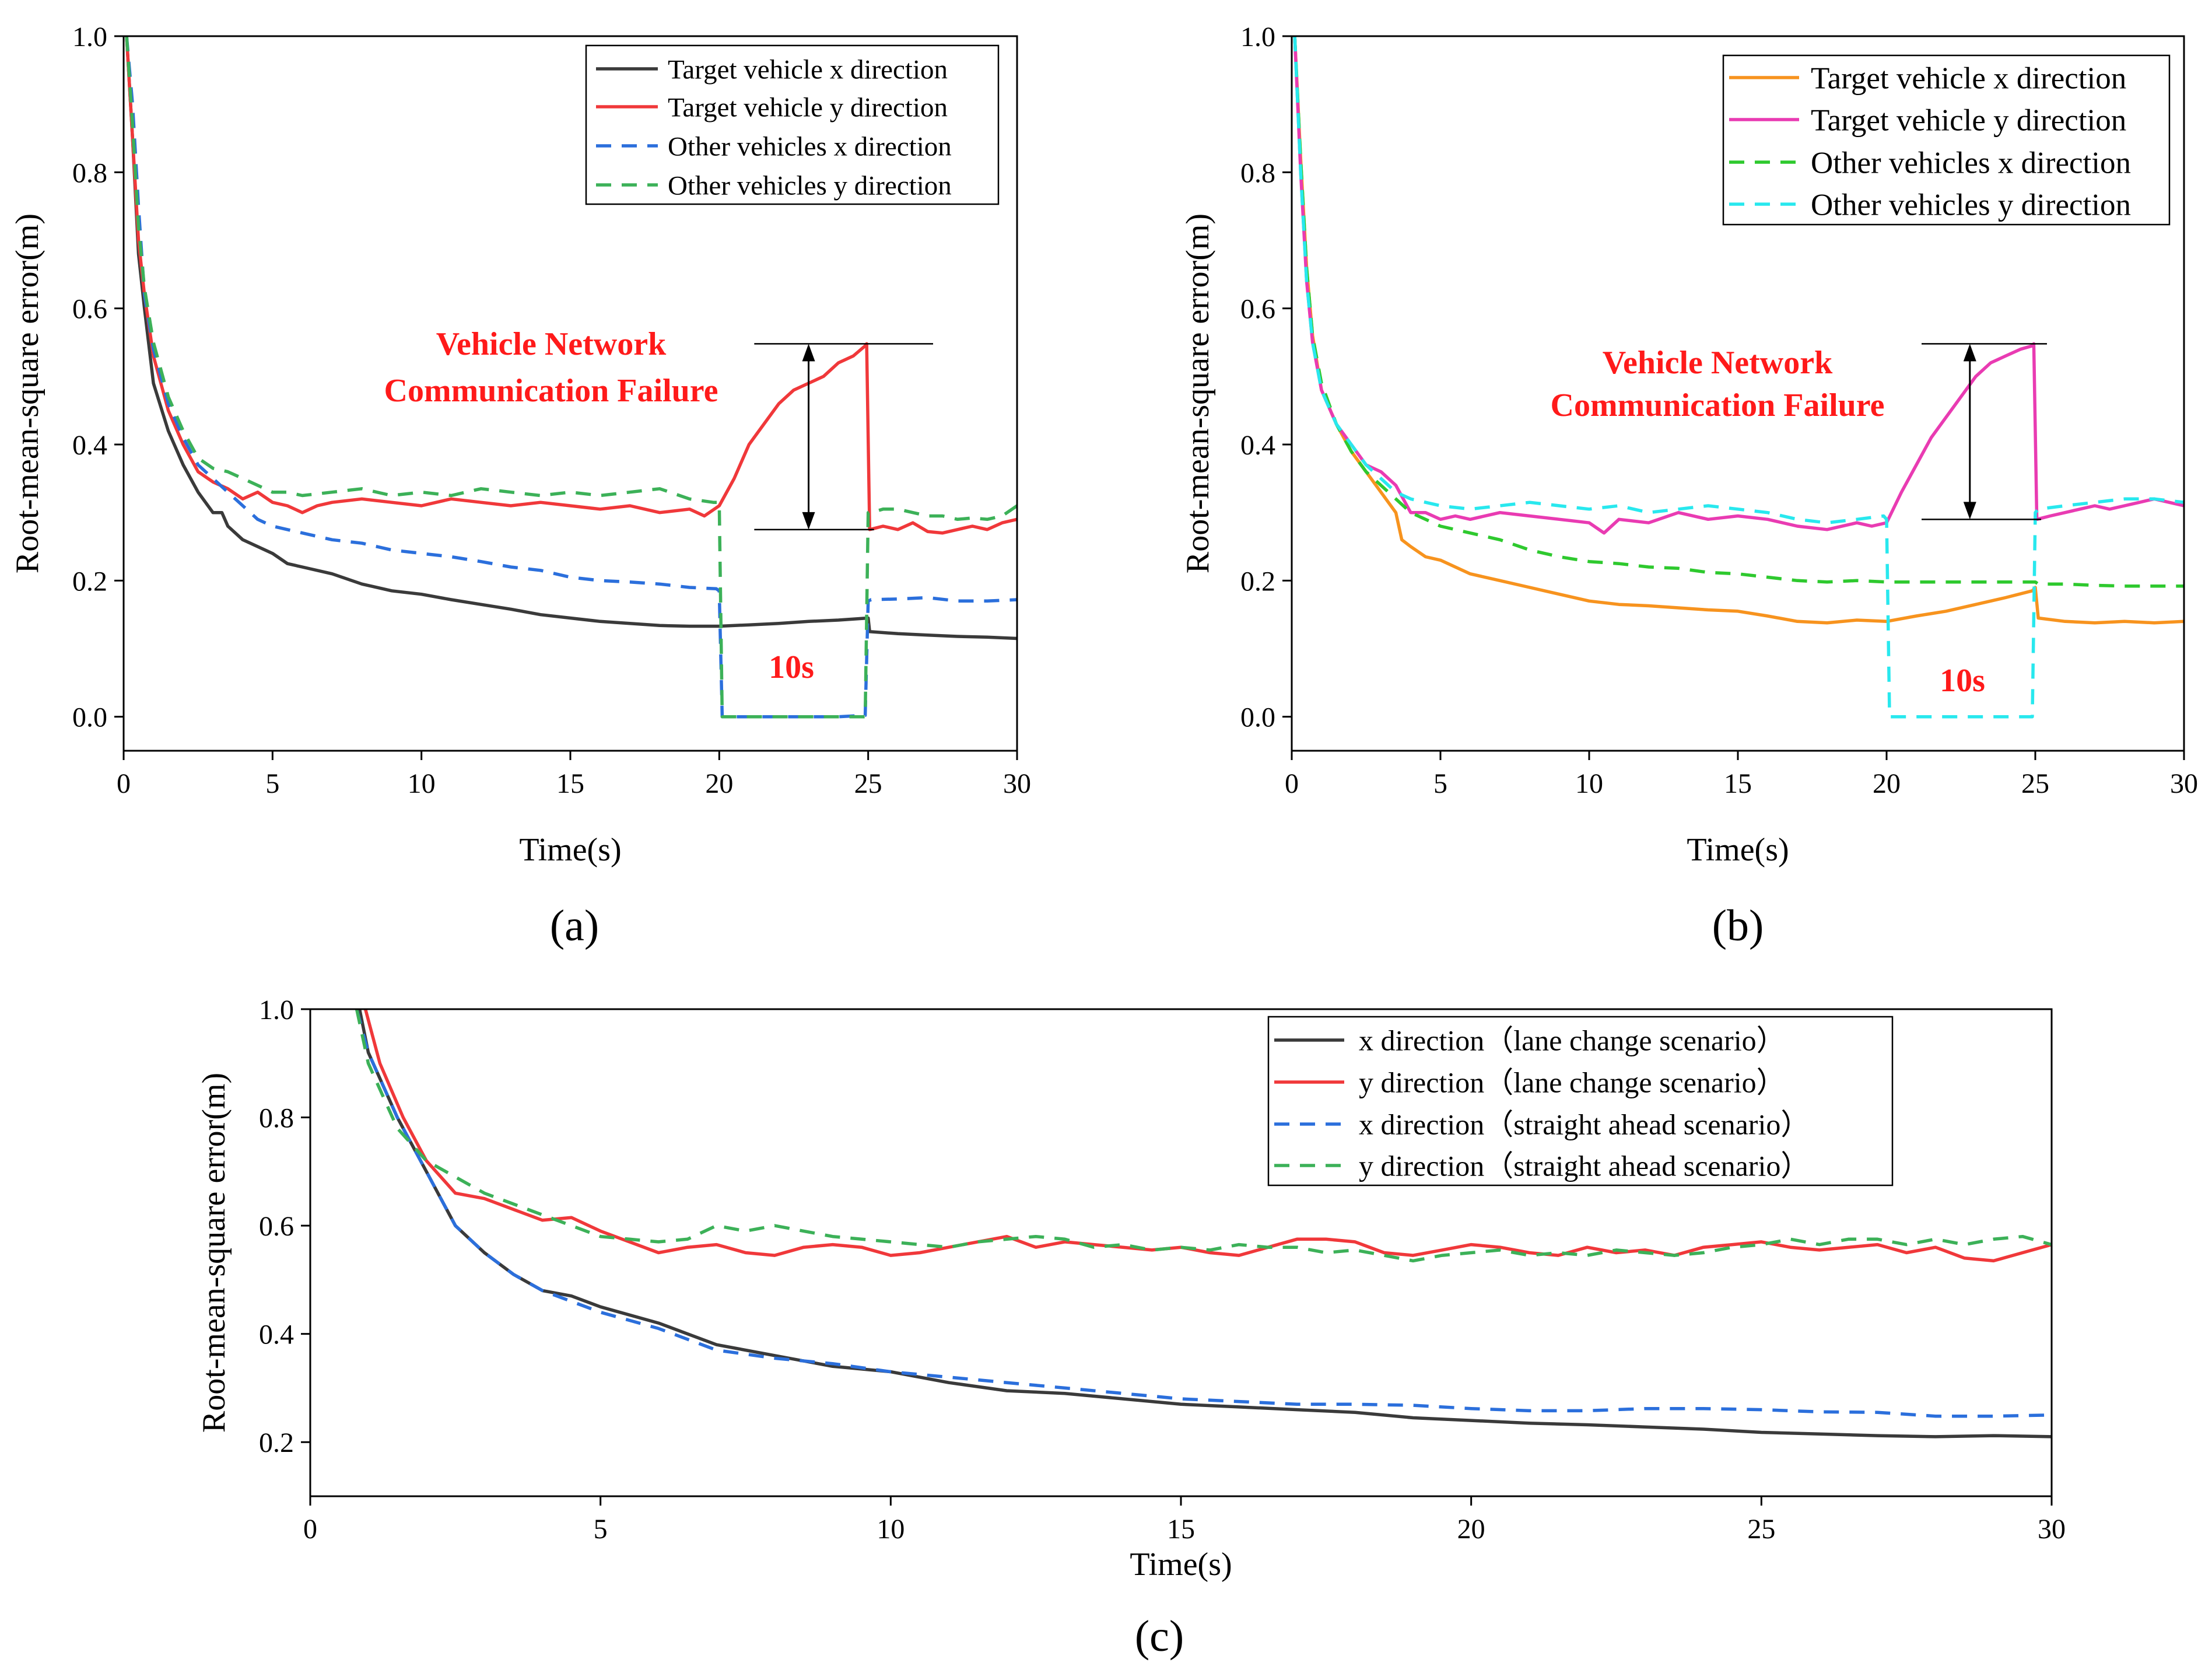 Image resolution: width=2212 pixels, height=1673 pixels. Describe the element at coordinates (1572, 1082) in the screenshot. I see `legend-label-2: y direction（lane change scenario）` at that location.